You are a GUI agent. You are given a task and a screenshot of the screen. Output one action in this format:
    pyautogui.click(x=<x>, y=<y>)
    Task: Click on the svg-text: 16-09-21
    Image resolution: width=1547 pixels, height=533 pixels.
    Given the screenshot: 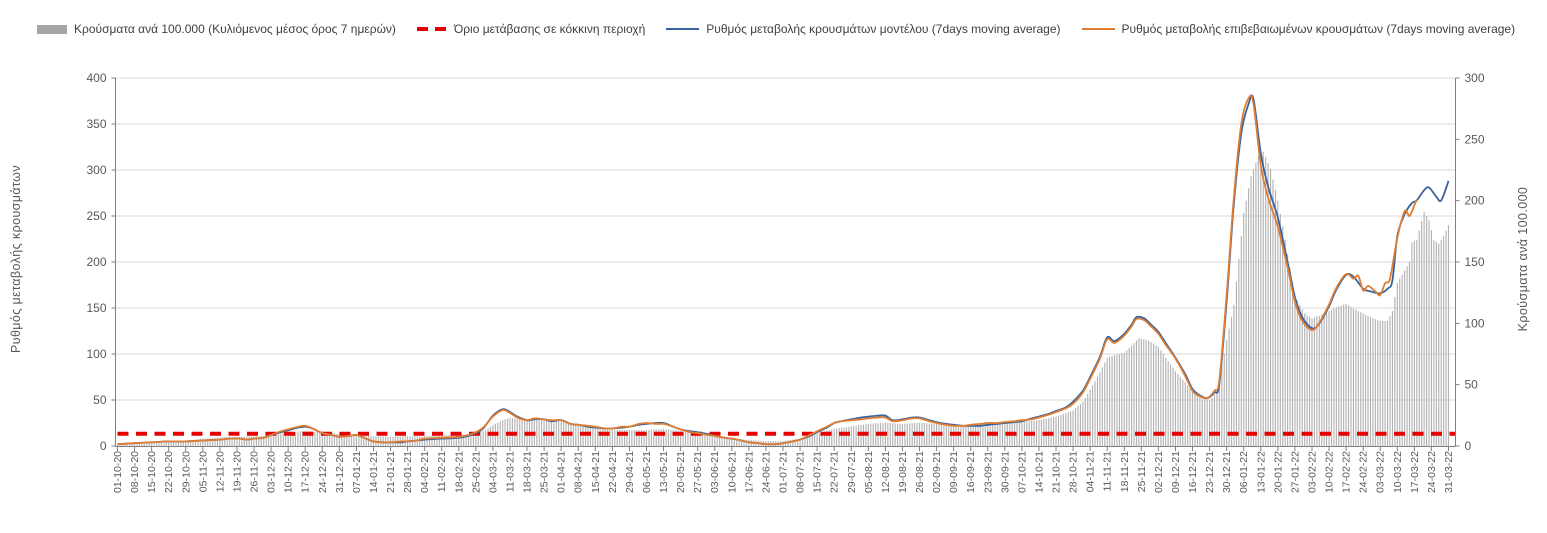 What is the action you would take?
    pyautogui.click(x=971, y=472)
    